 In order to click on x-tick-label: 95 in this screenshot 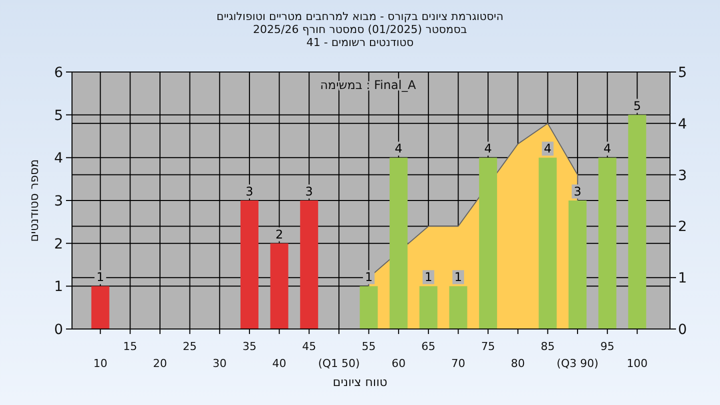, I will do `click(607, 346)`.